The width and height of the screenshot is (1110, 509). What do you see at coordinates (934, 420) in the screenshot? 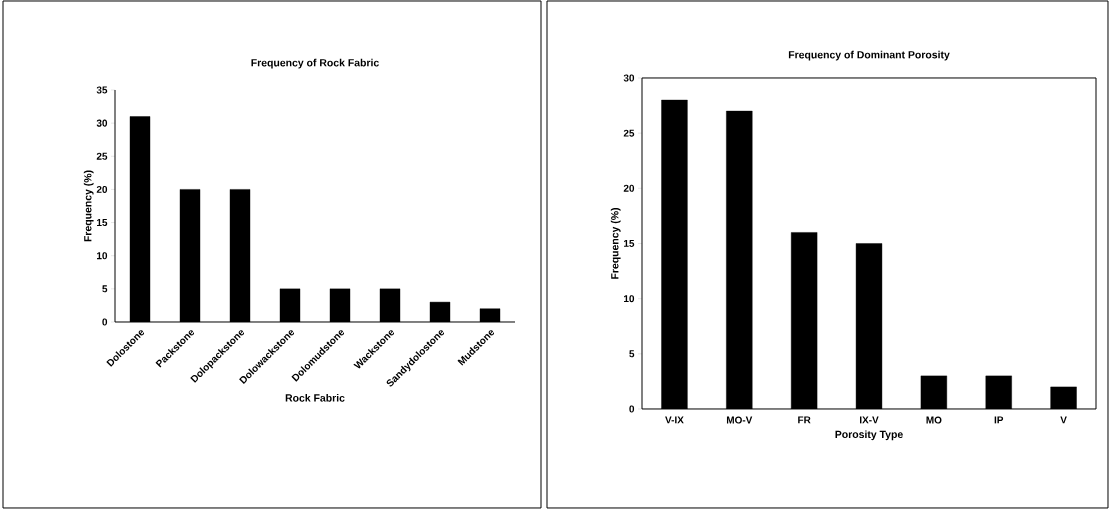
I see `x-tick-label: MO` at bounding box center [934, 420].